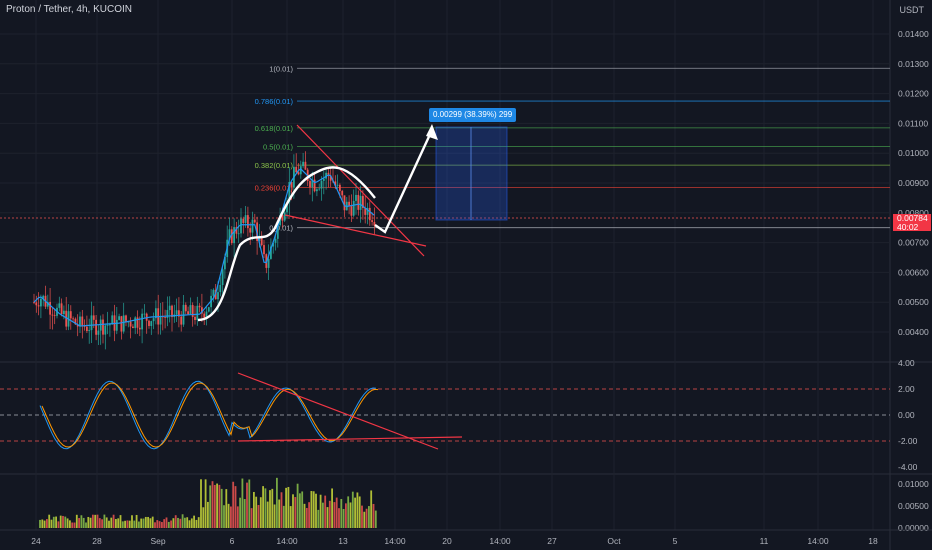  Describe the element at coordinates (913, 528) in the screenshot. I see `volume-tick-label: 0.00000` at that location.